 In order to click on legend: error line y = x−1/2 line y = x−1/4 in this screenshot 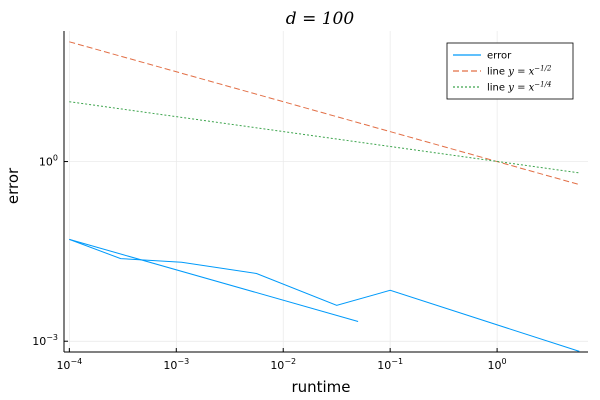, I will do `click(510, 71)`.